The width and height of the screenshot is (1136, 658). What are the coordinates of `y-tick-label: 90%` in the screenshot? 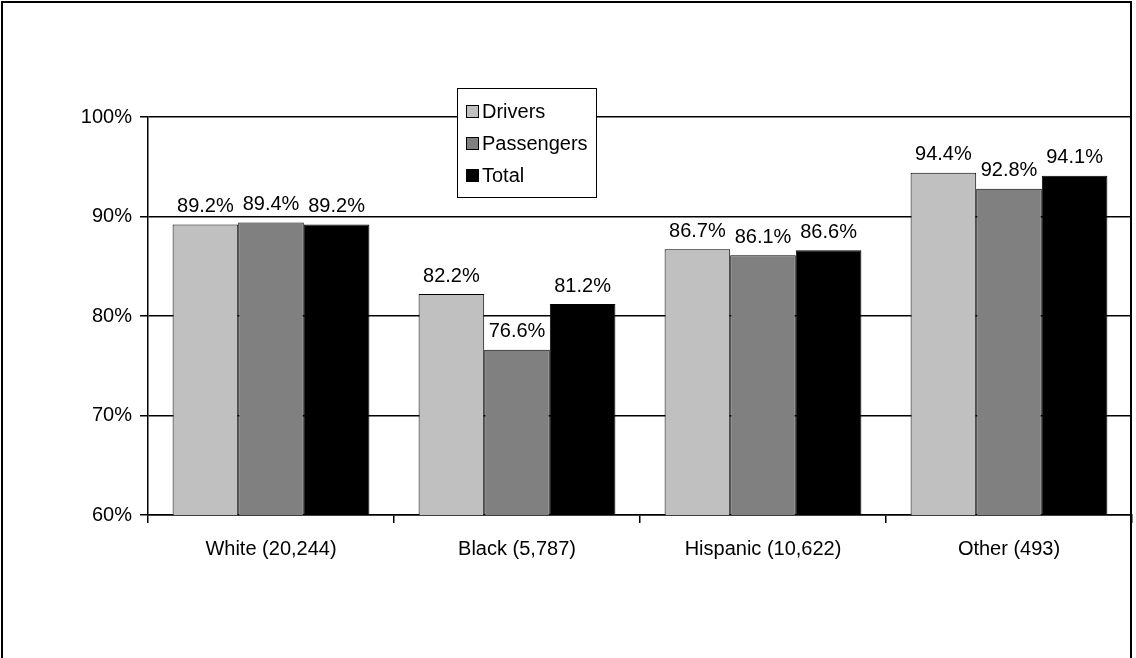 It's located at (112, 215).